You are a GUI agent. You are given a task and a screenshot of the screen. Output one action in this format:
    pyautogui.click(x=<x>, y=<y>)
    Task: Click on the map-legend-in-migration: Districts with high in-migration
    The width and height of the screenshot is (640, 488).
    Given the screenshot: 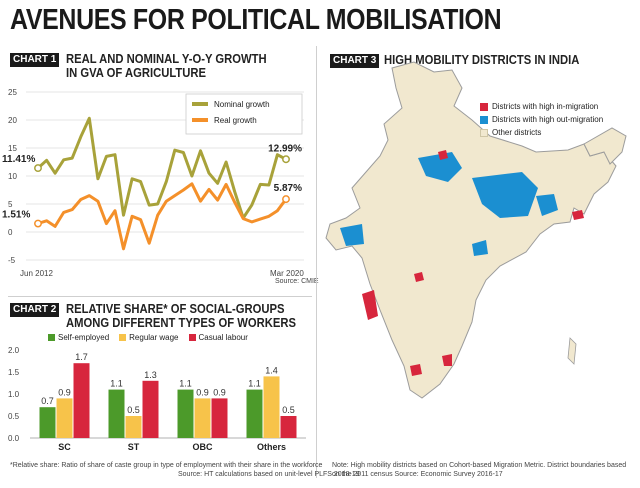 What is the action you would take?
    pyautogui.click(x=541, y=106)
    